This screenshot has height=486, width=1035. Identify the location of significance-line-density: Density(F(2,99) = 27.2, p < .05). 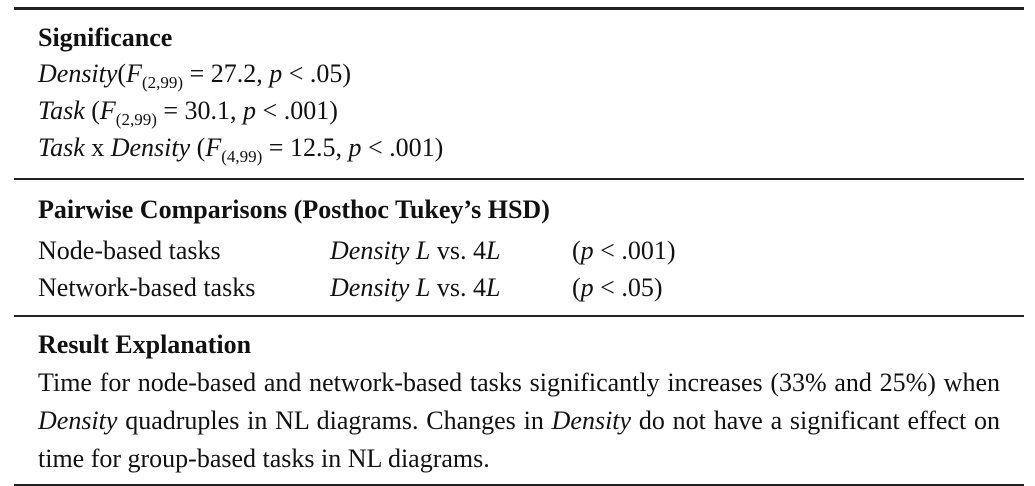
(522, 73).